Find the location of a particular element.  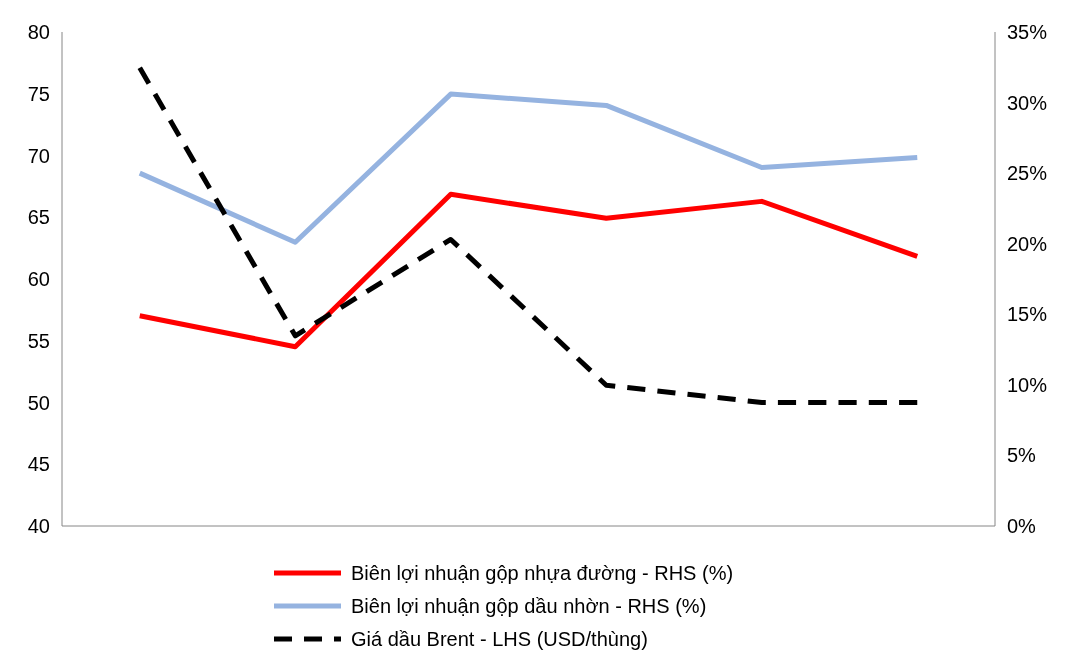

y-tick-label: 80 is located at coordinates (38, 32).